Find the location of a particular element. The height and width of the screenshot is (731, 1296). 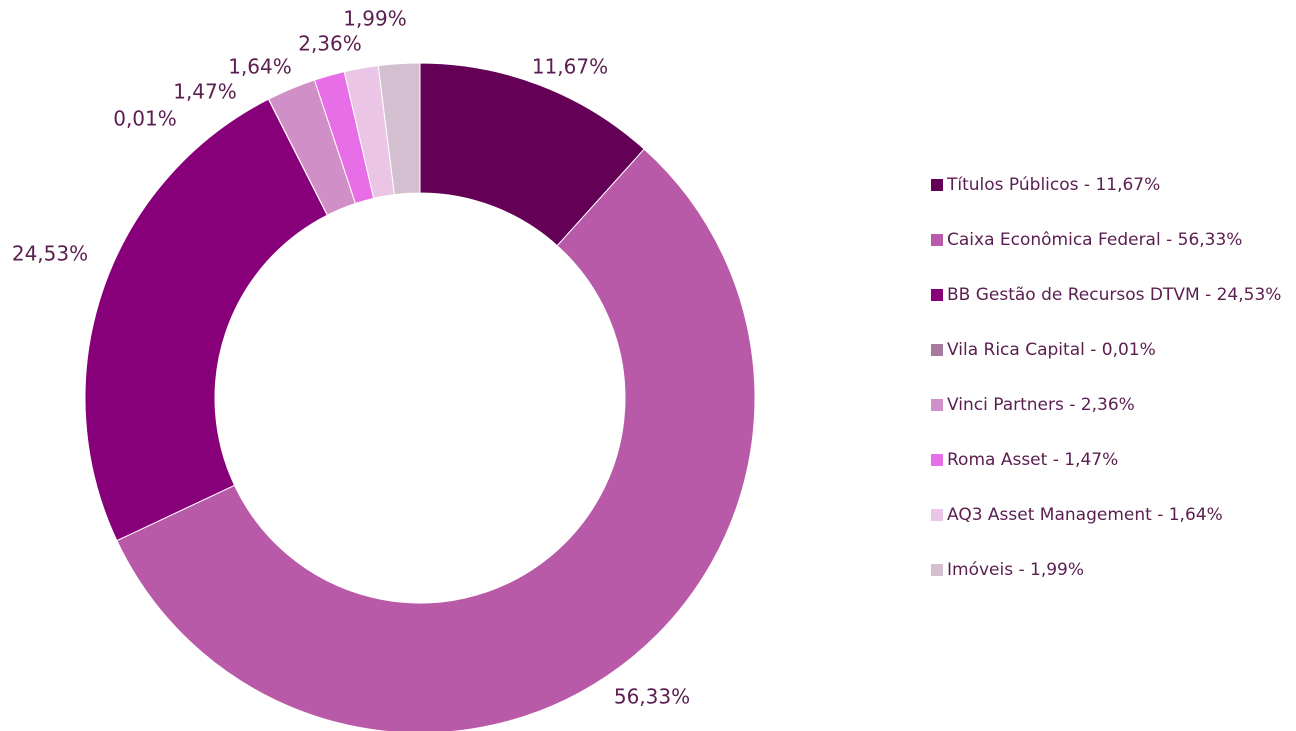

data-label: 0,01% is located at coordinates (145, 119).